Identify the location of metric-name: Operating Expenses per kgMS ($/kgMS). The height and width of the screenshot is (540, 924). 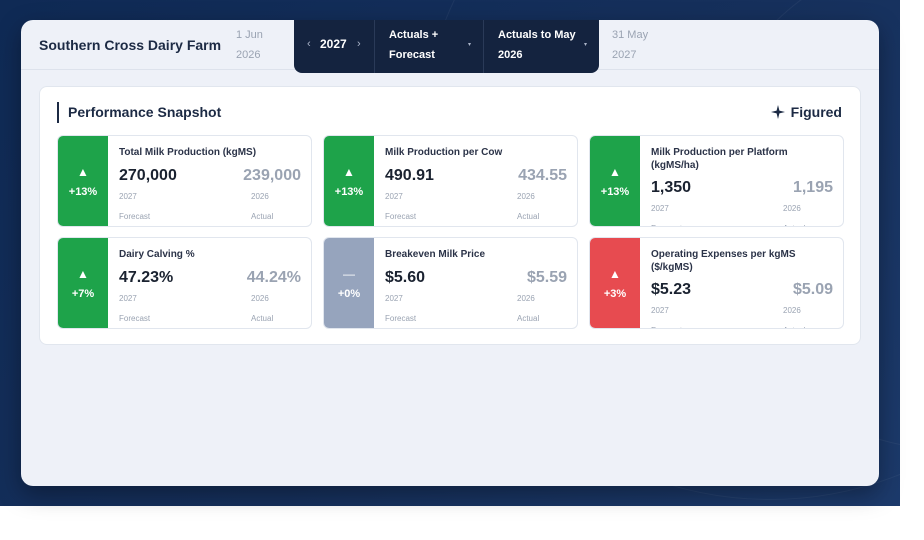
(723, 261).